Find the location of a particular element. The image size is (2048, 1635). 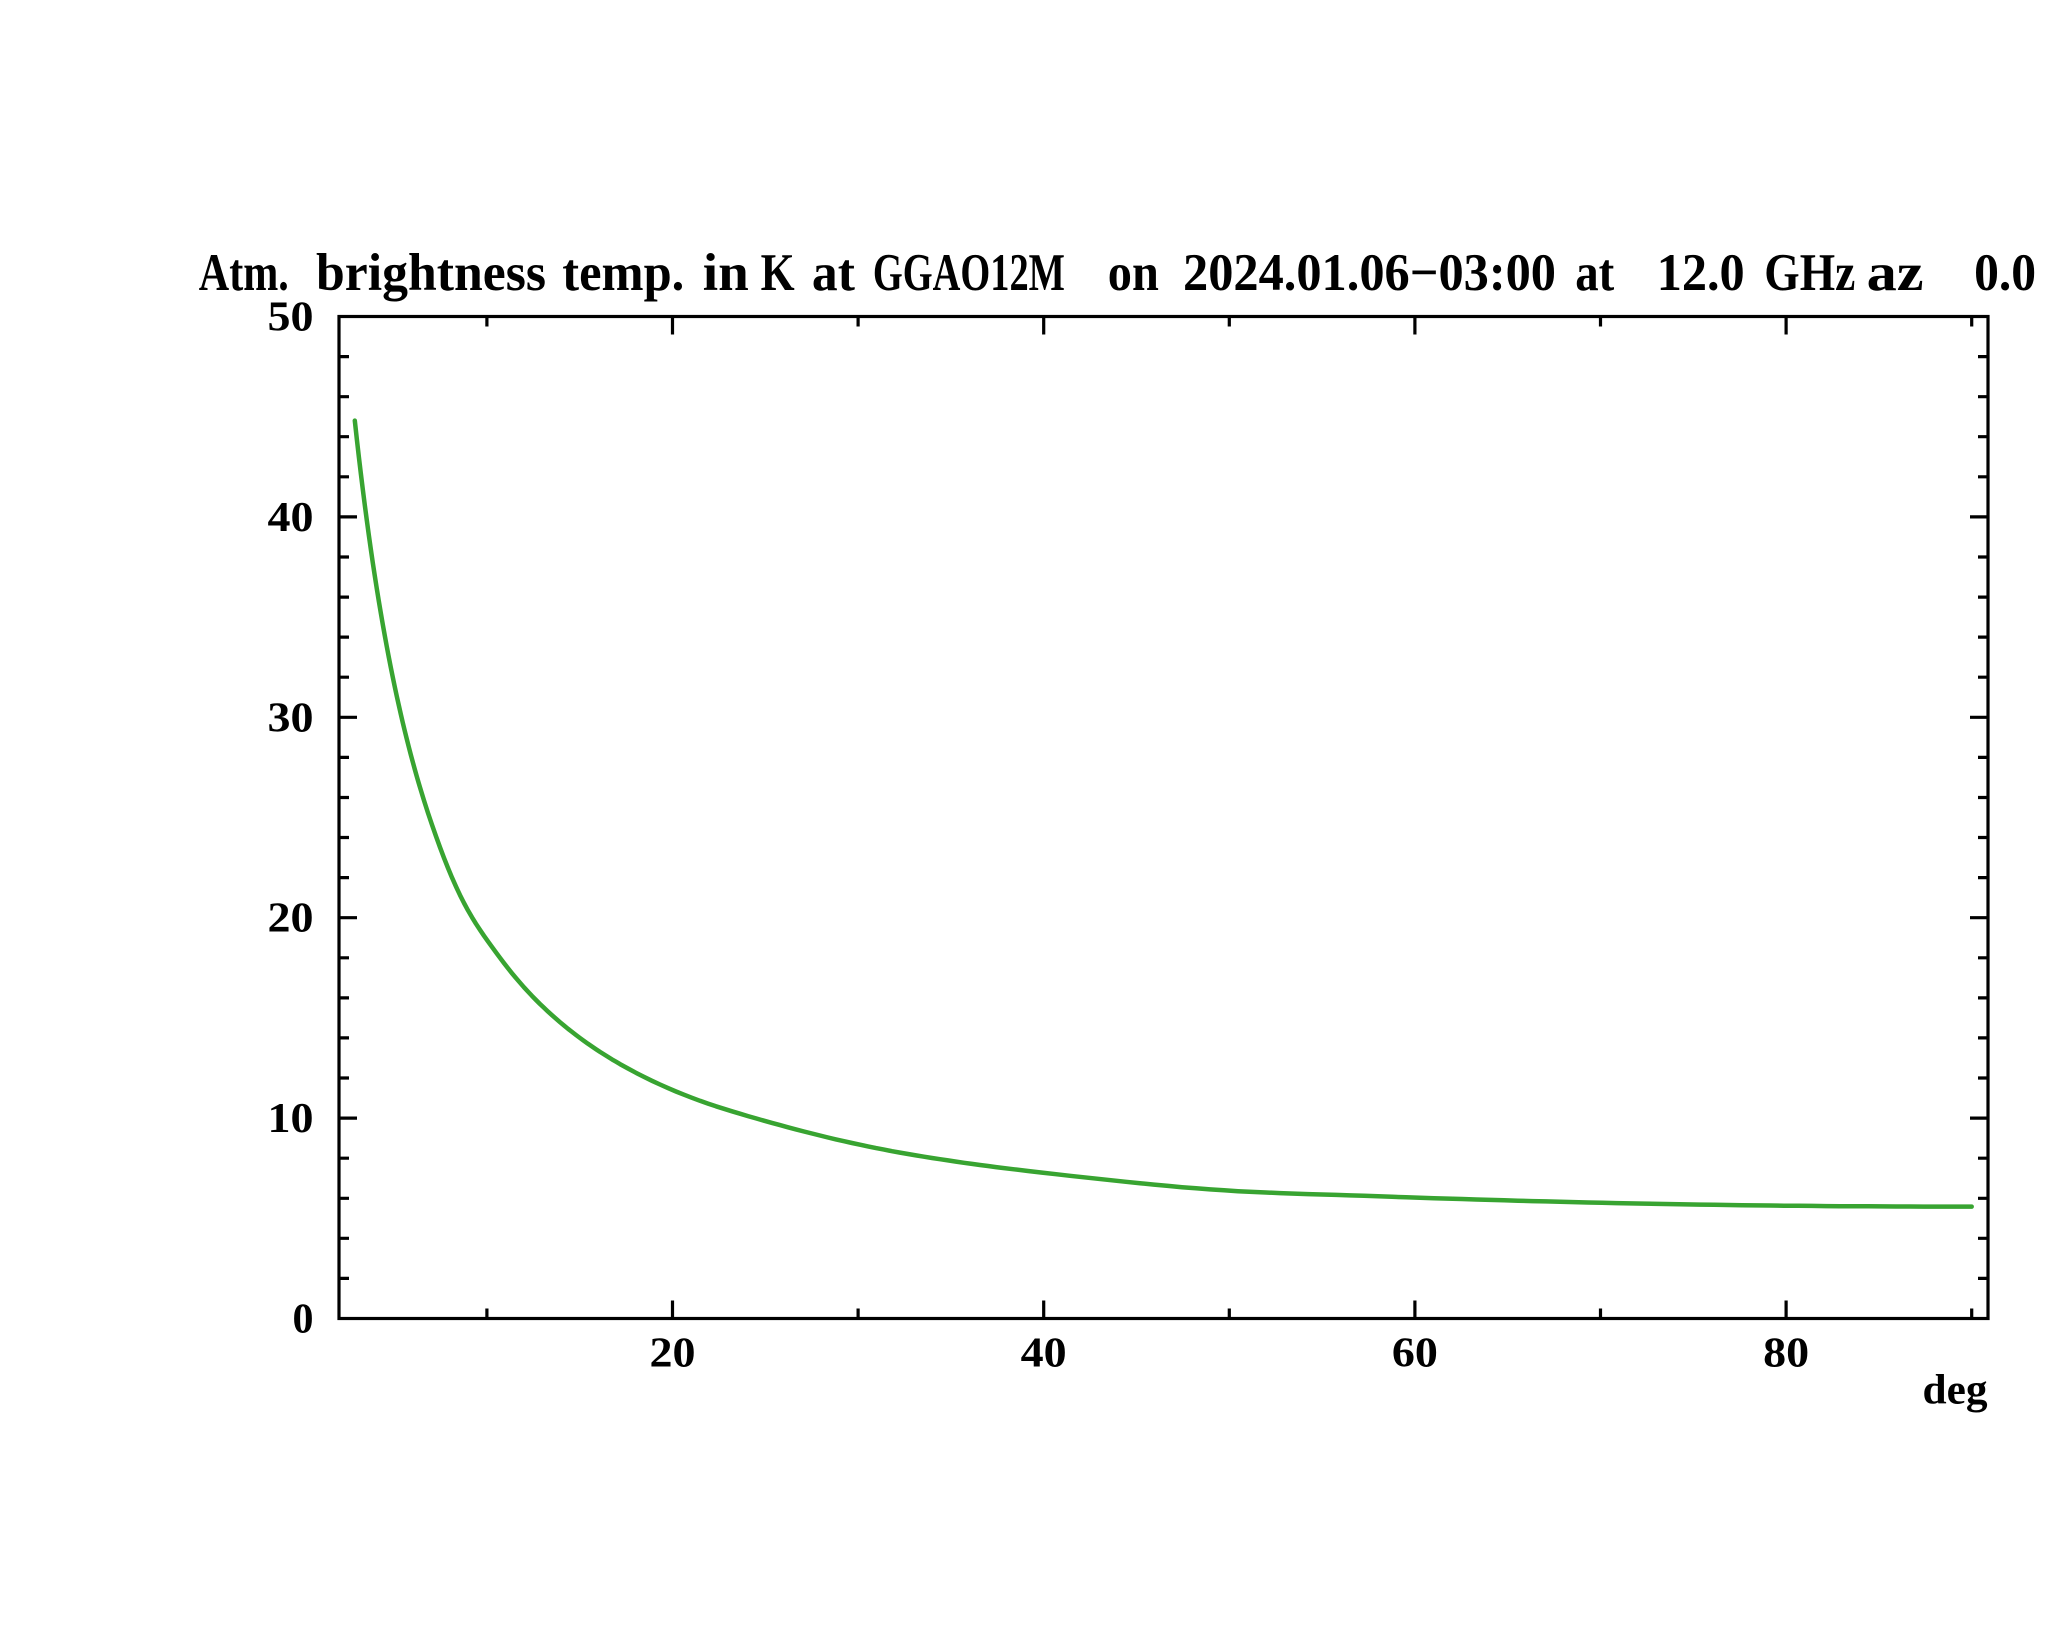

svg-text: 80 is located at coordinates (1786, 1354).